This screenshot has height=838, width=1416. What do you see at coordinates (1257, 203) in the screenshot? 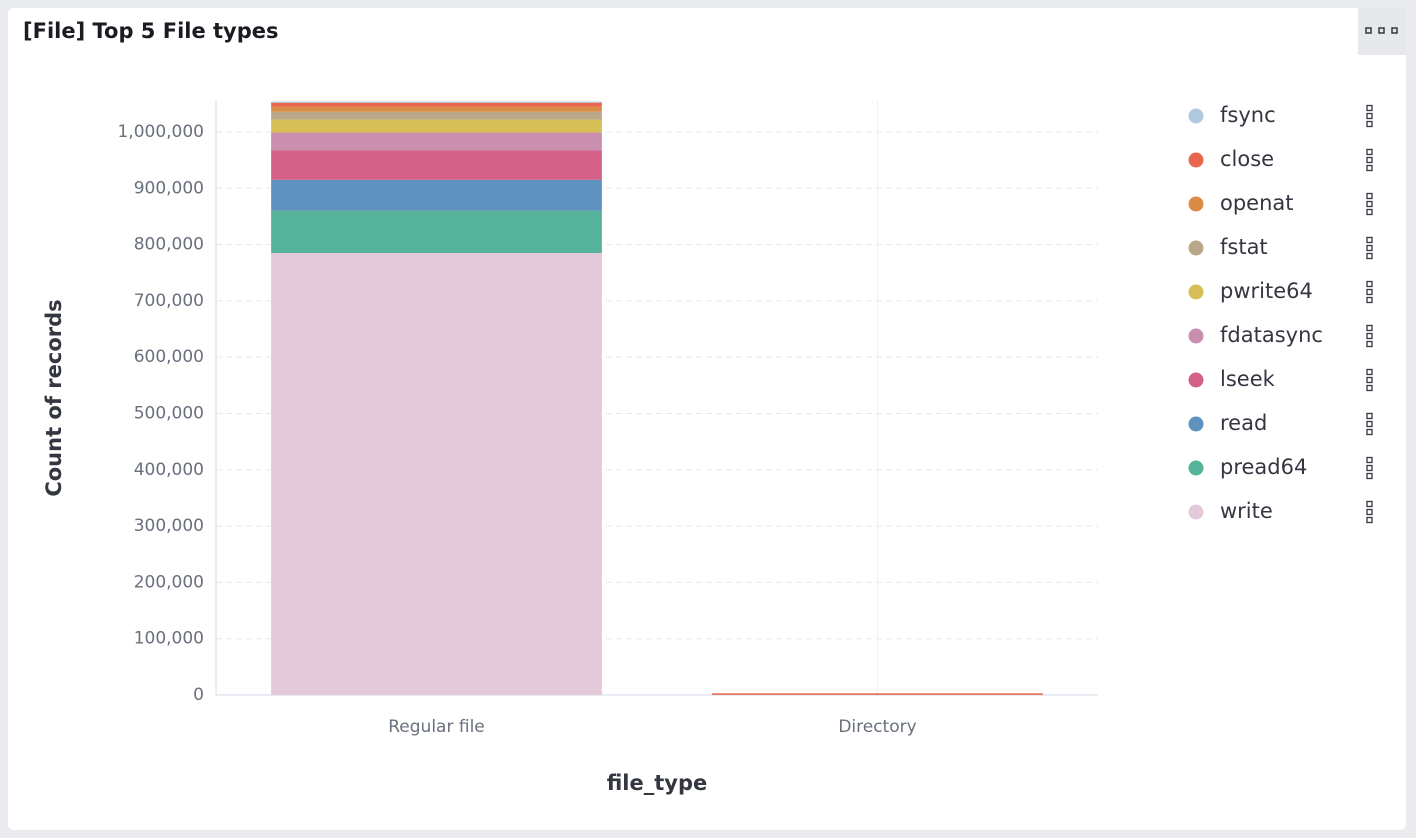
I see `legend-label: openat` at bounding box center [1257, 203].